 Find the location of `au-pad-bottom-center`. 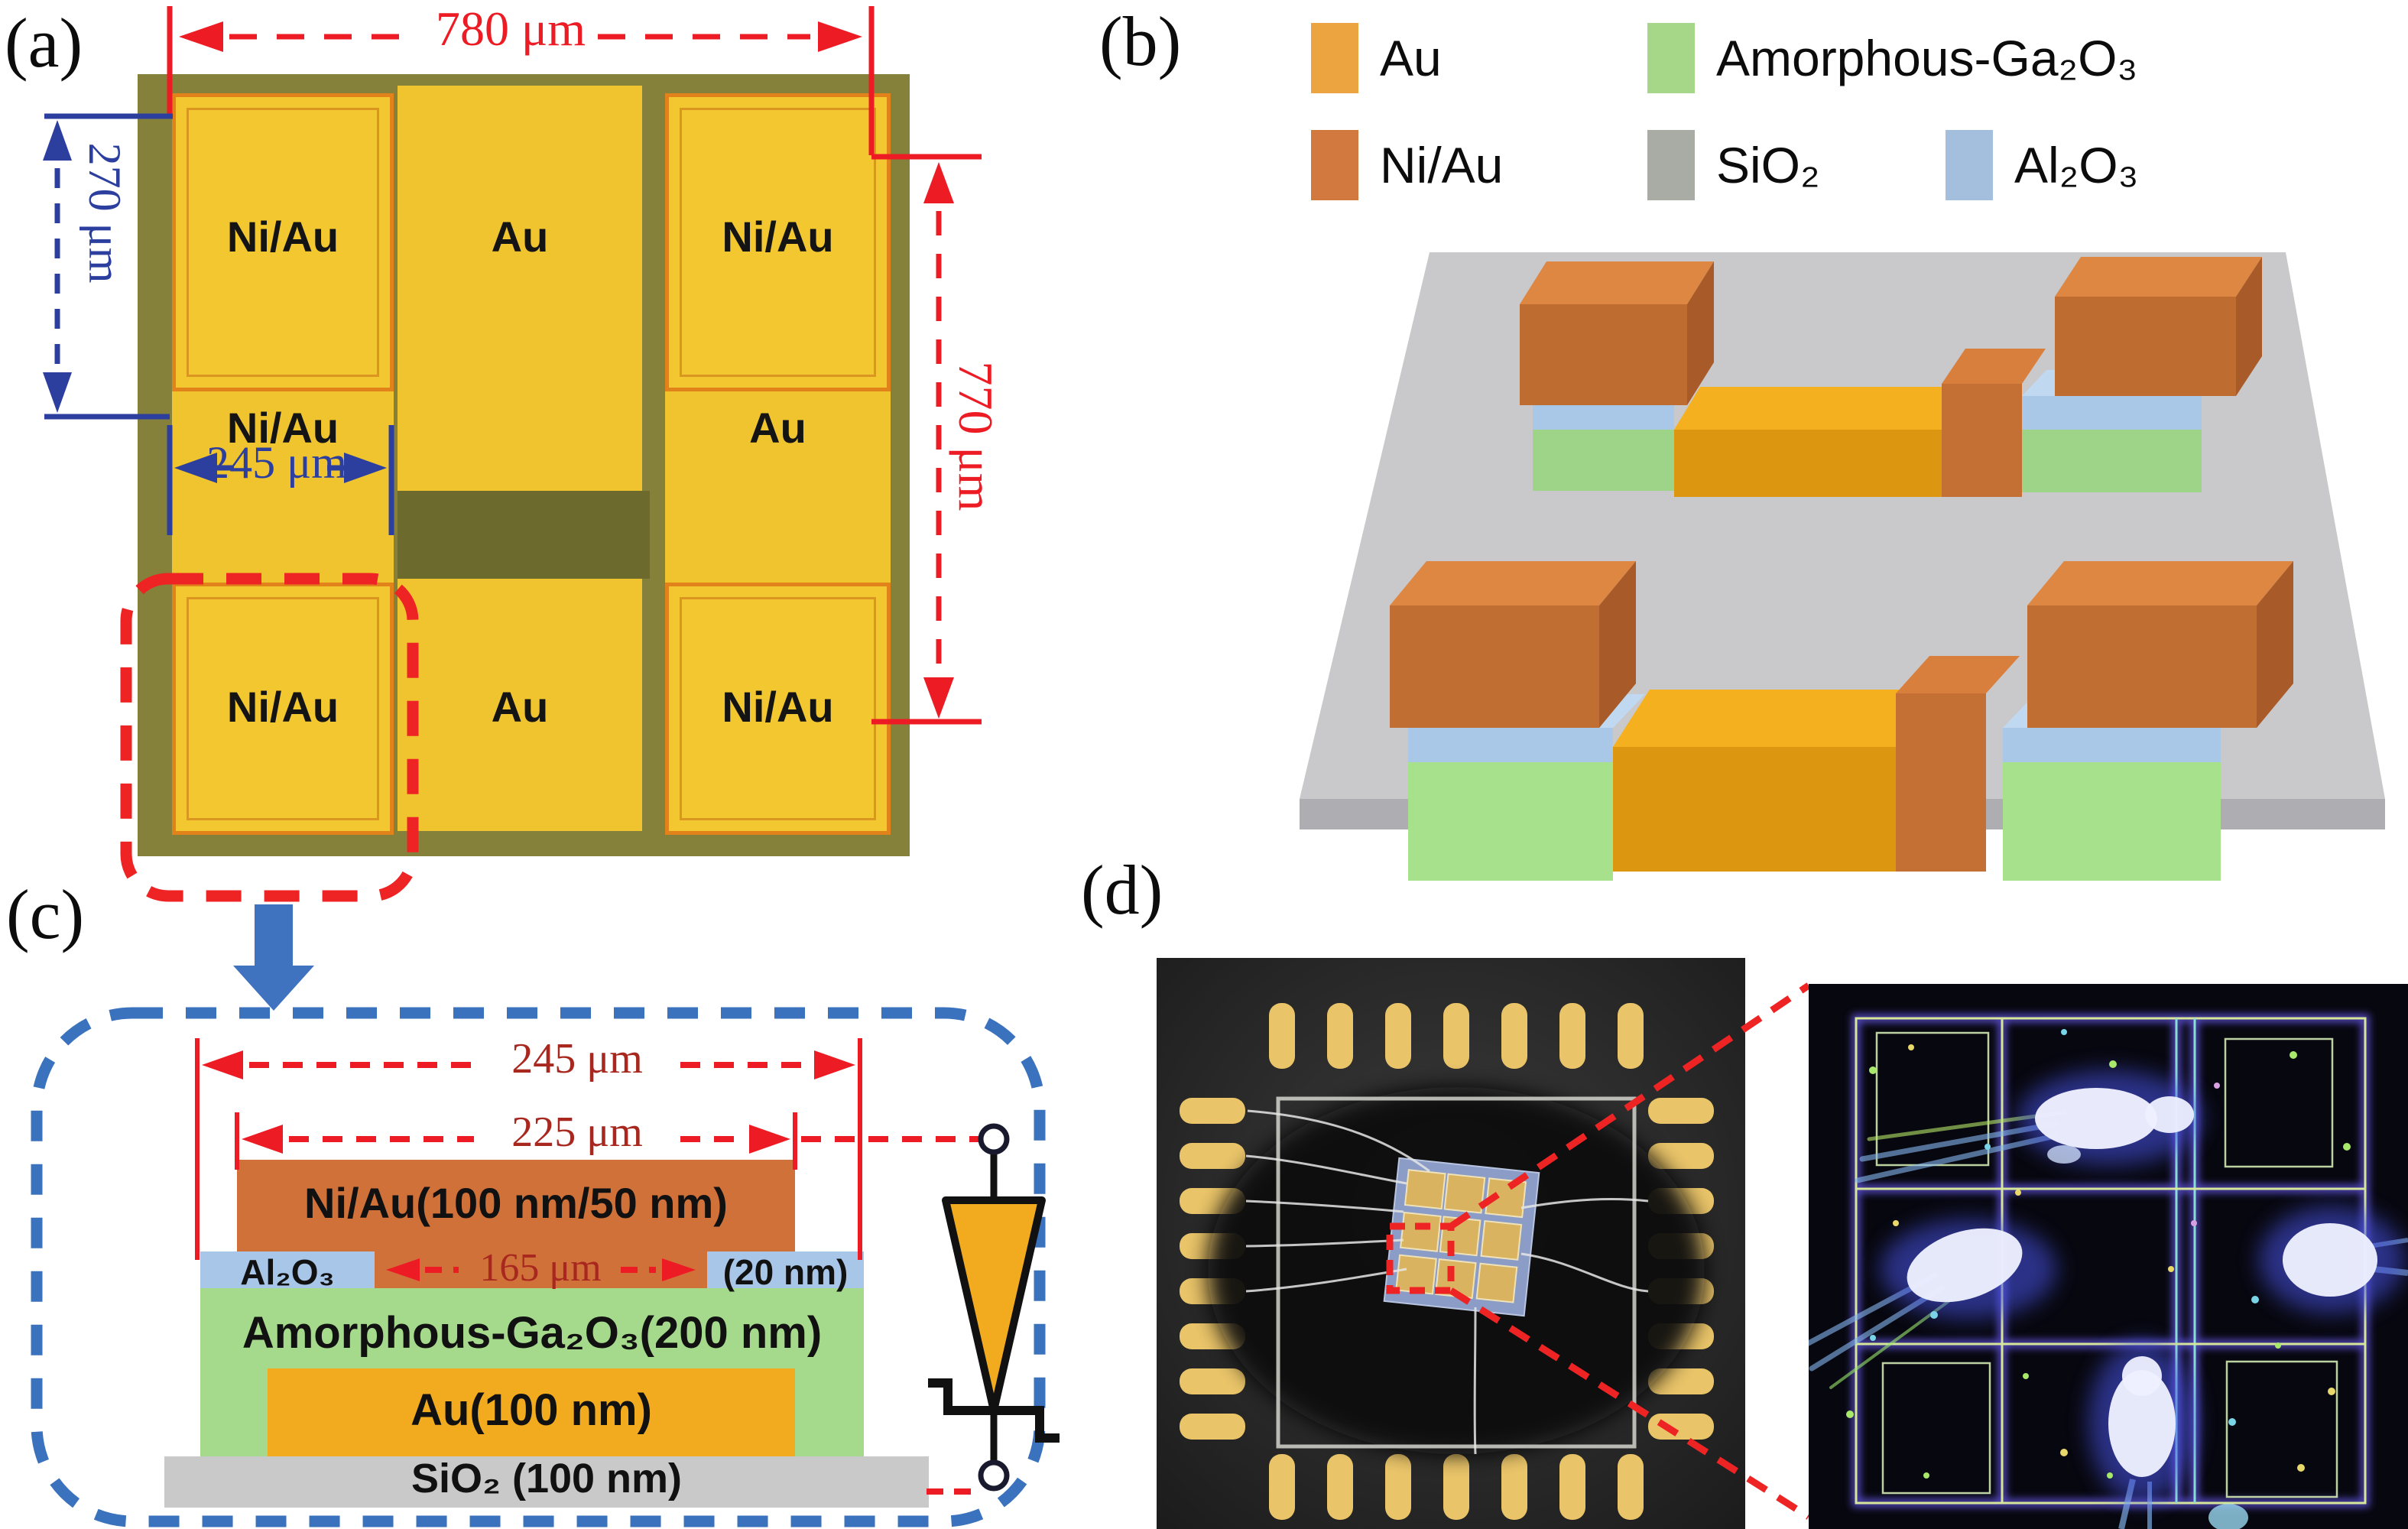

au-pad-bottom-center is located at coordinates (520, 705).